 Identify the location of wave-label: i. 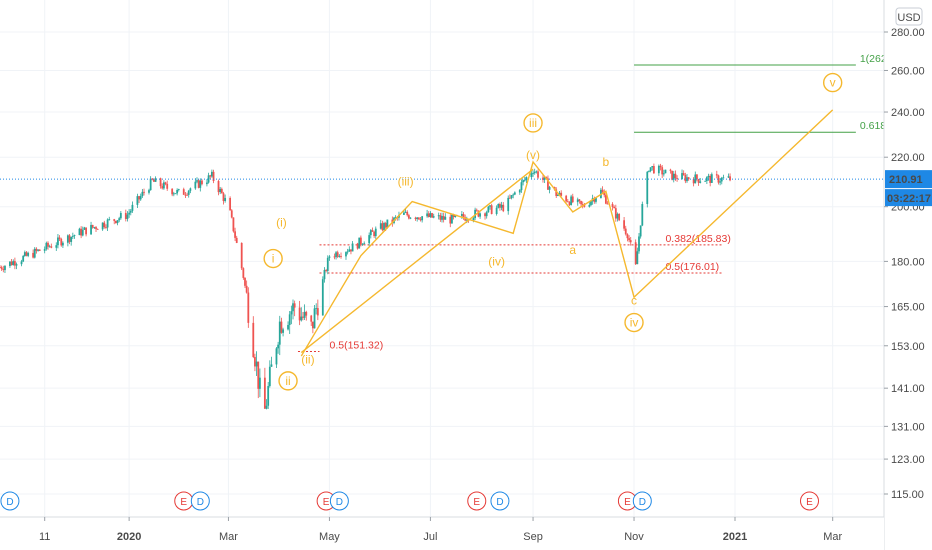
(273, 259).